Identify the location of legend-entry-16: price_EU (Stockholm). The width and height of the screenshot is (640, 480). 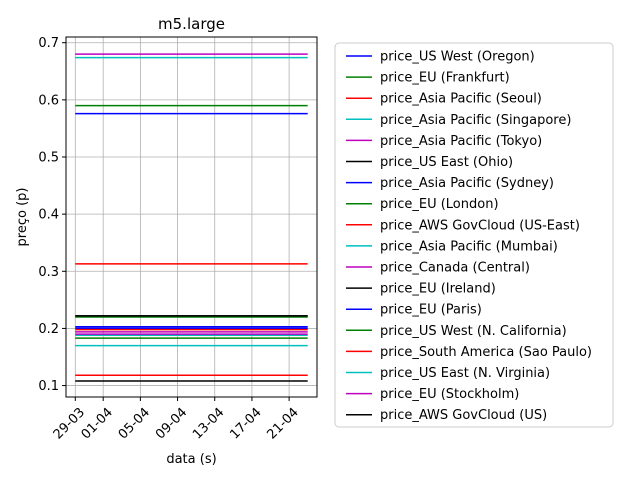
(449, 394).